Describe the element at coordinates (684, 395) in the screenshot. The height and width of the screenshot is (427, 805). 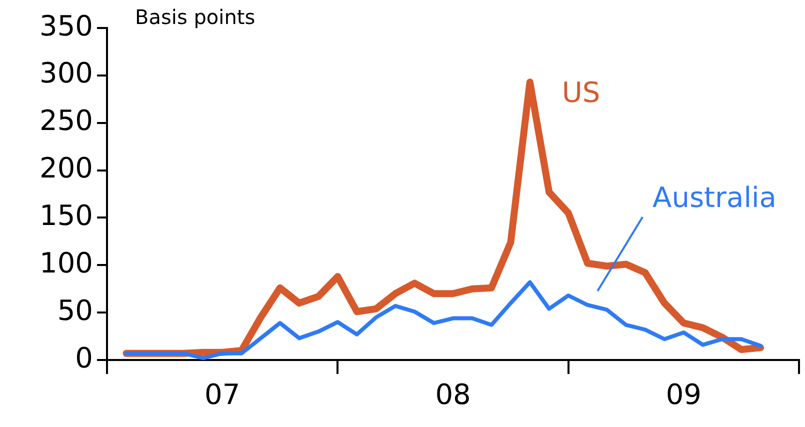
I see `x-tick-label: 09` at that location.